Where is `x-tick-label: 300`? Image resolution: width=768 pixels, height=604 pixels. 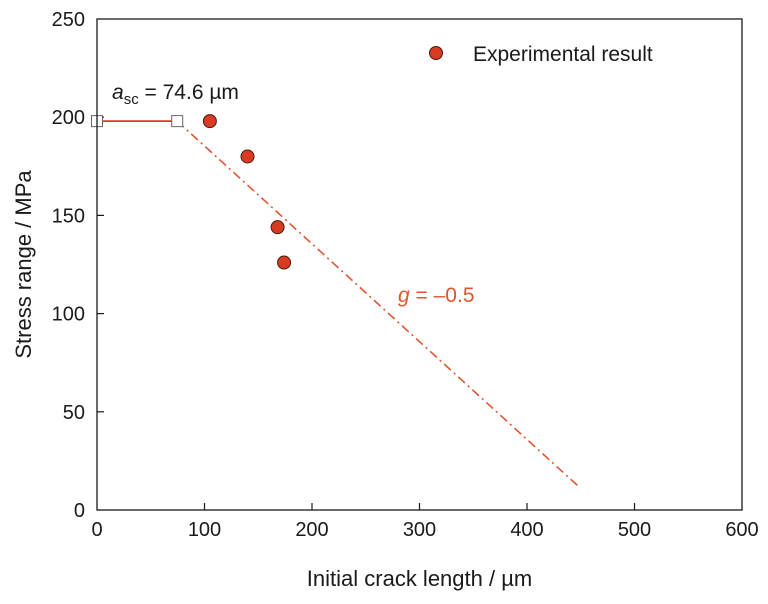 x-tick-label: 300 is located at coordinates (419, 530).